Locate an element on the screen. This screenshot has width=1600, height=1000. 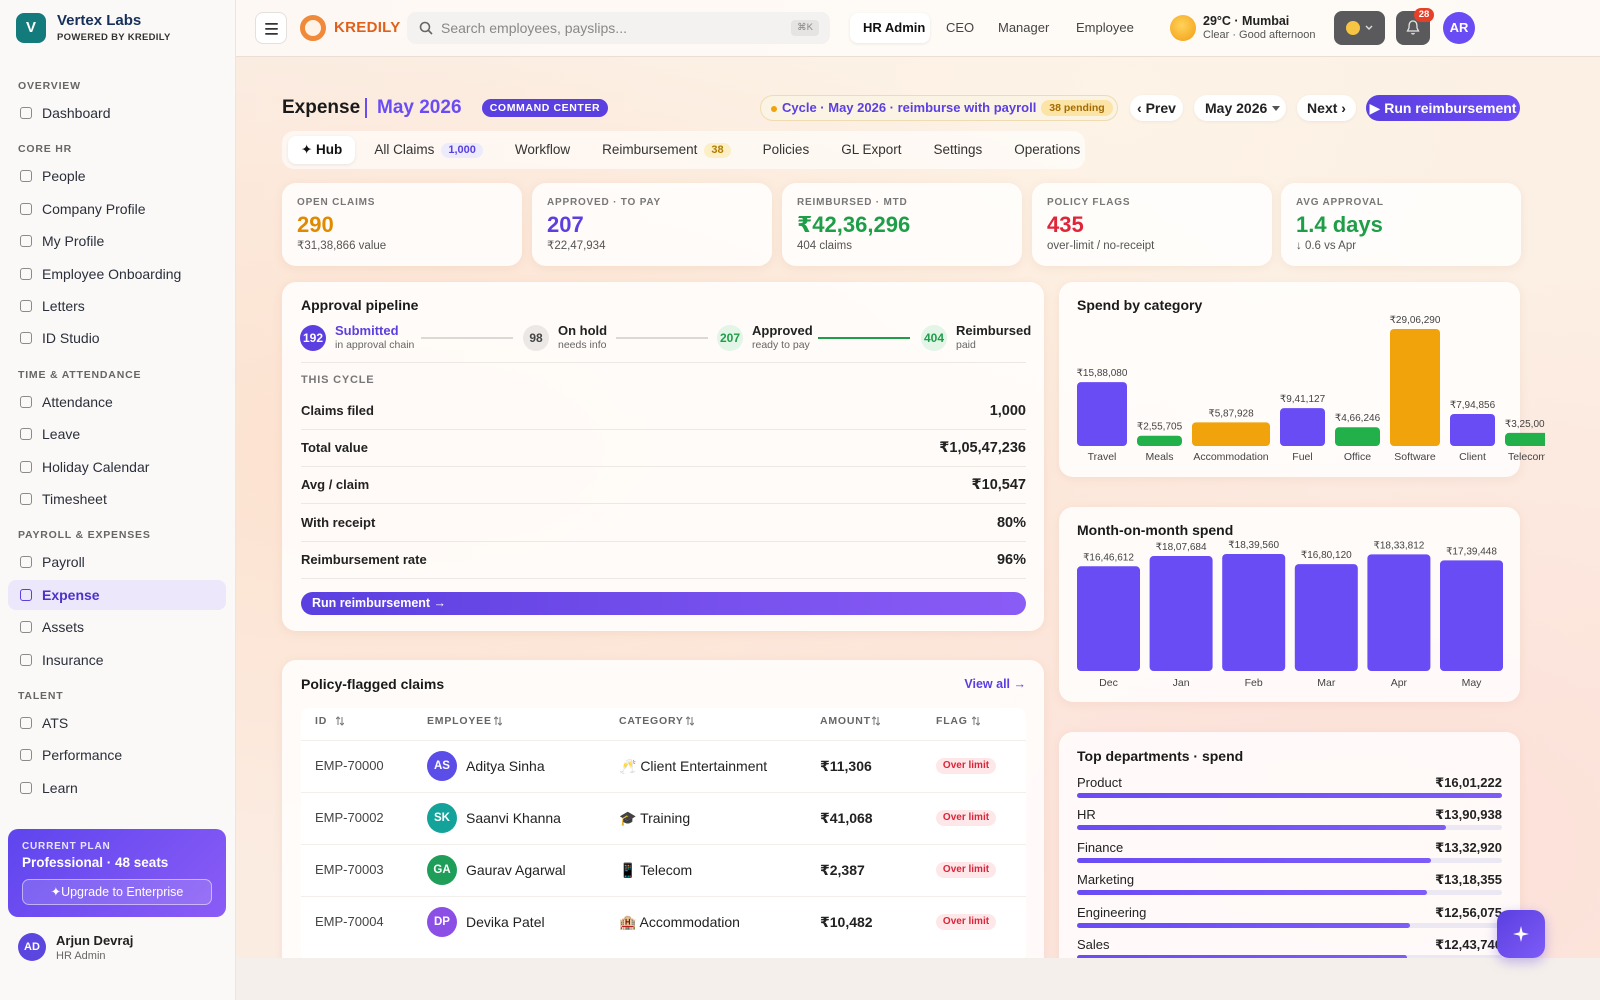
sparkle-icon is located at coordinates (1521, 934).